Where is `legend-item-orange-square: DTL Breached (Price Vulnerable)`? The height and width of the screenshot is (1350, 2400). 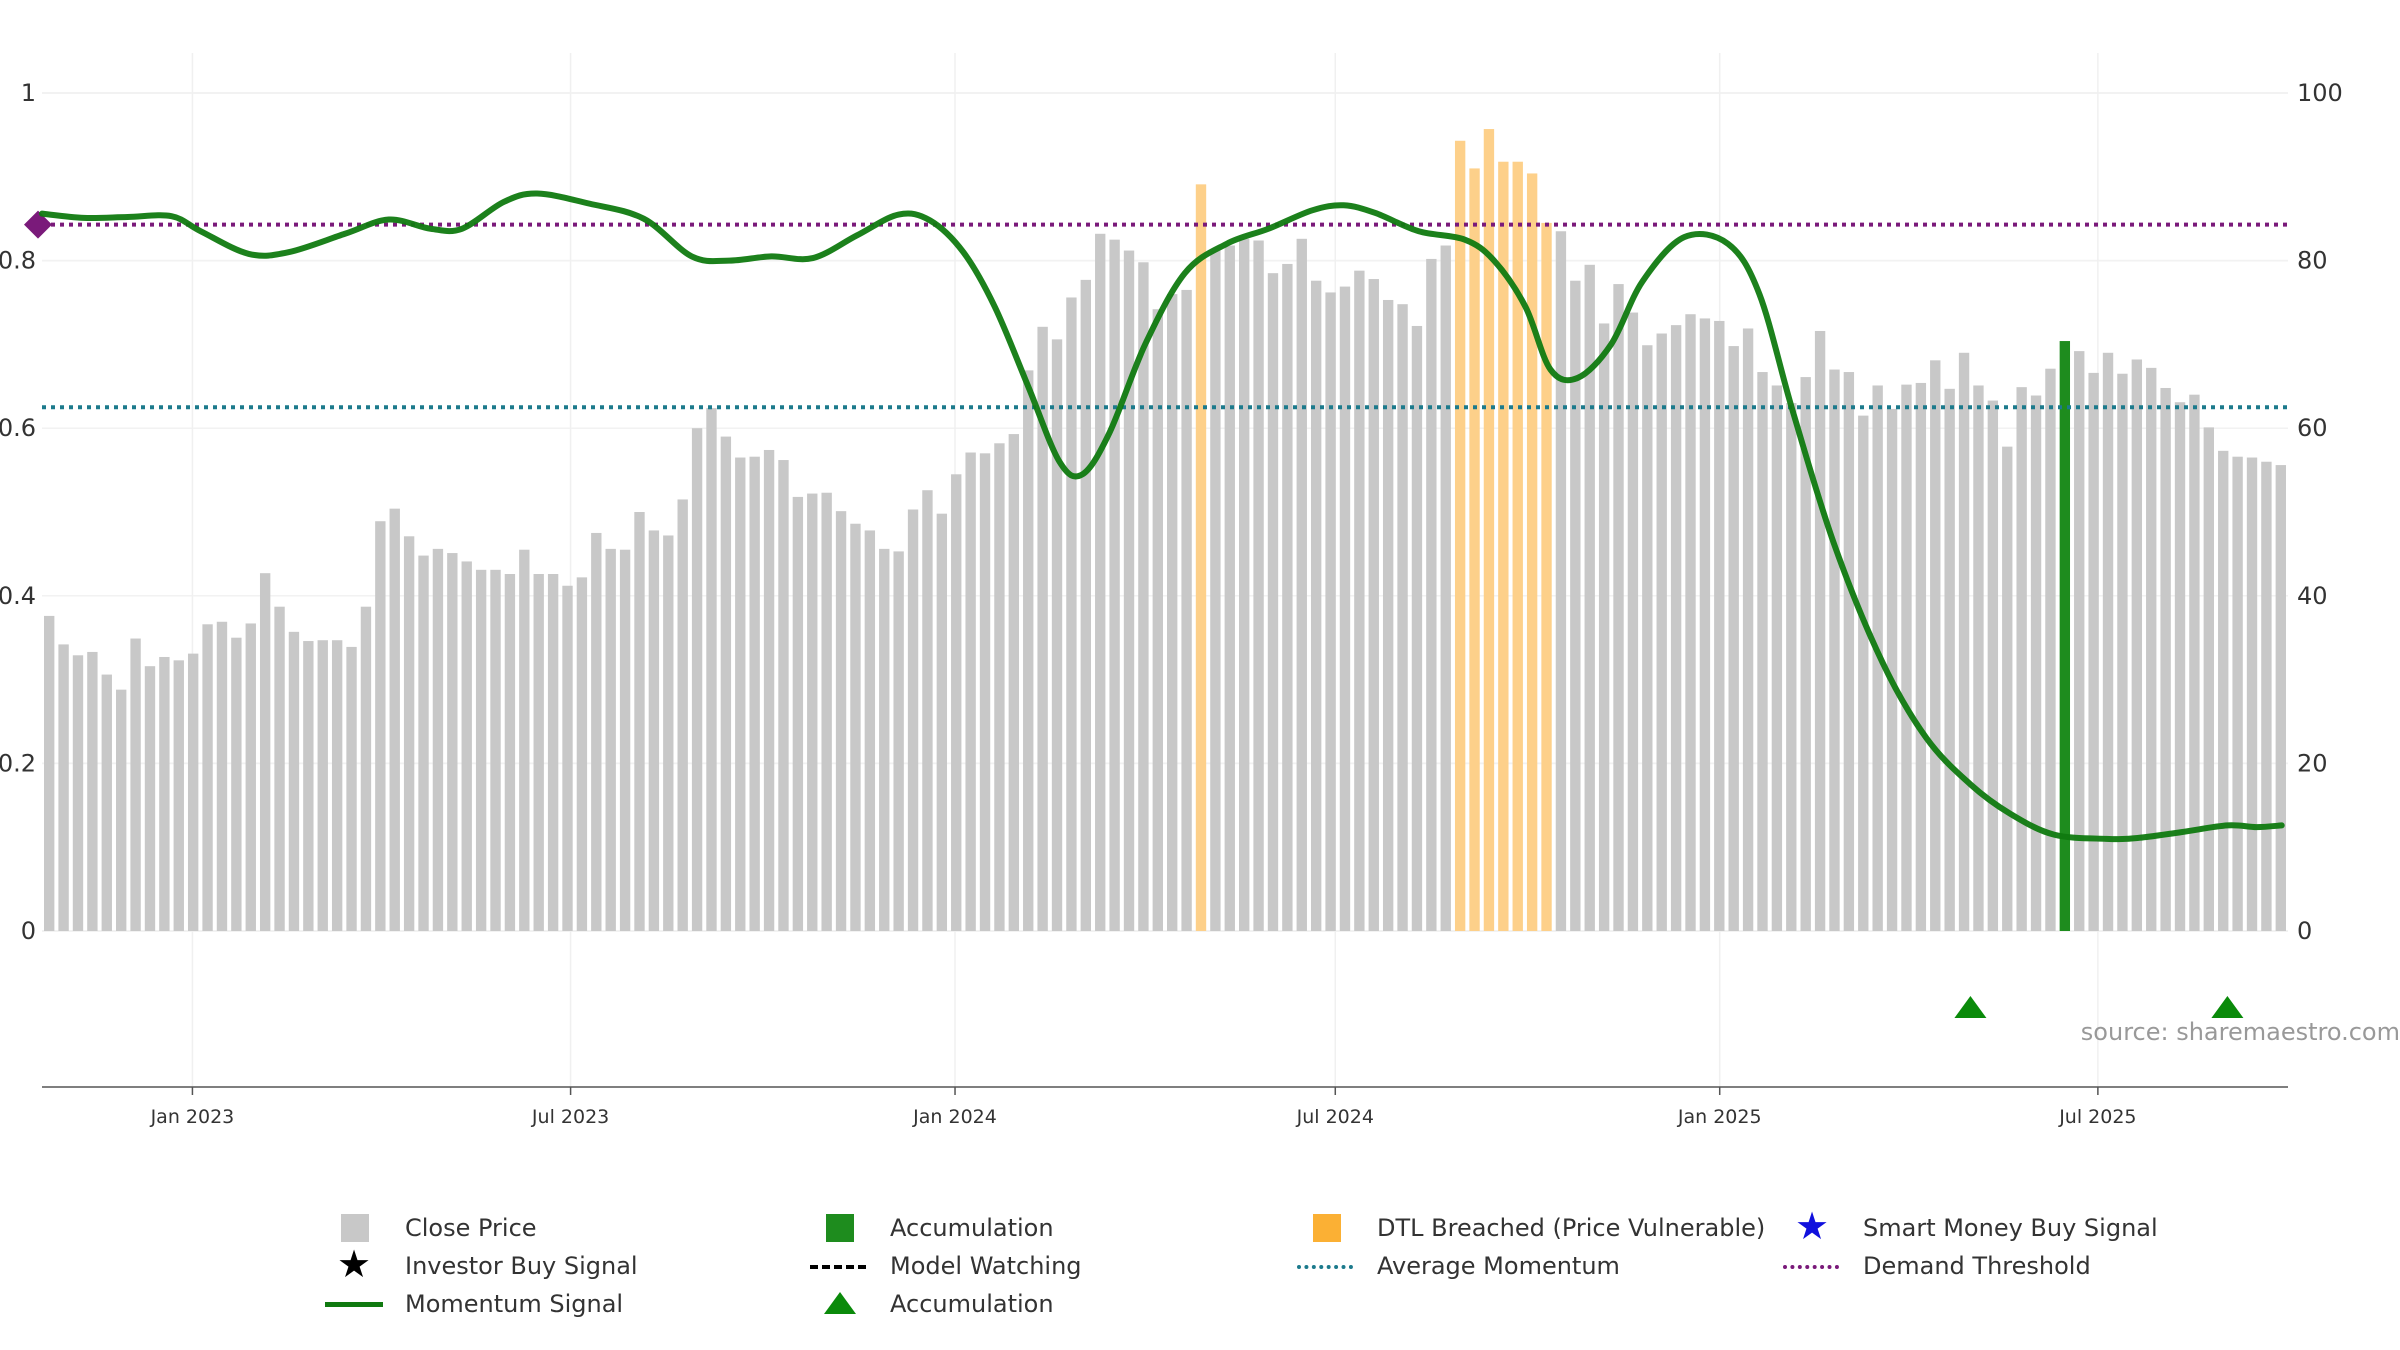
legend-item-orange-square: DTL Breached (Price Vulnerable) is located at coordinates (1531, 1228).